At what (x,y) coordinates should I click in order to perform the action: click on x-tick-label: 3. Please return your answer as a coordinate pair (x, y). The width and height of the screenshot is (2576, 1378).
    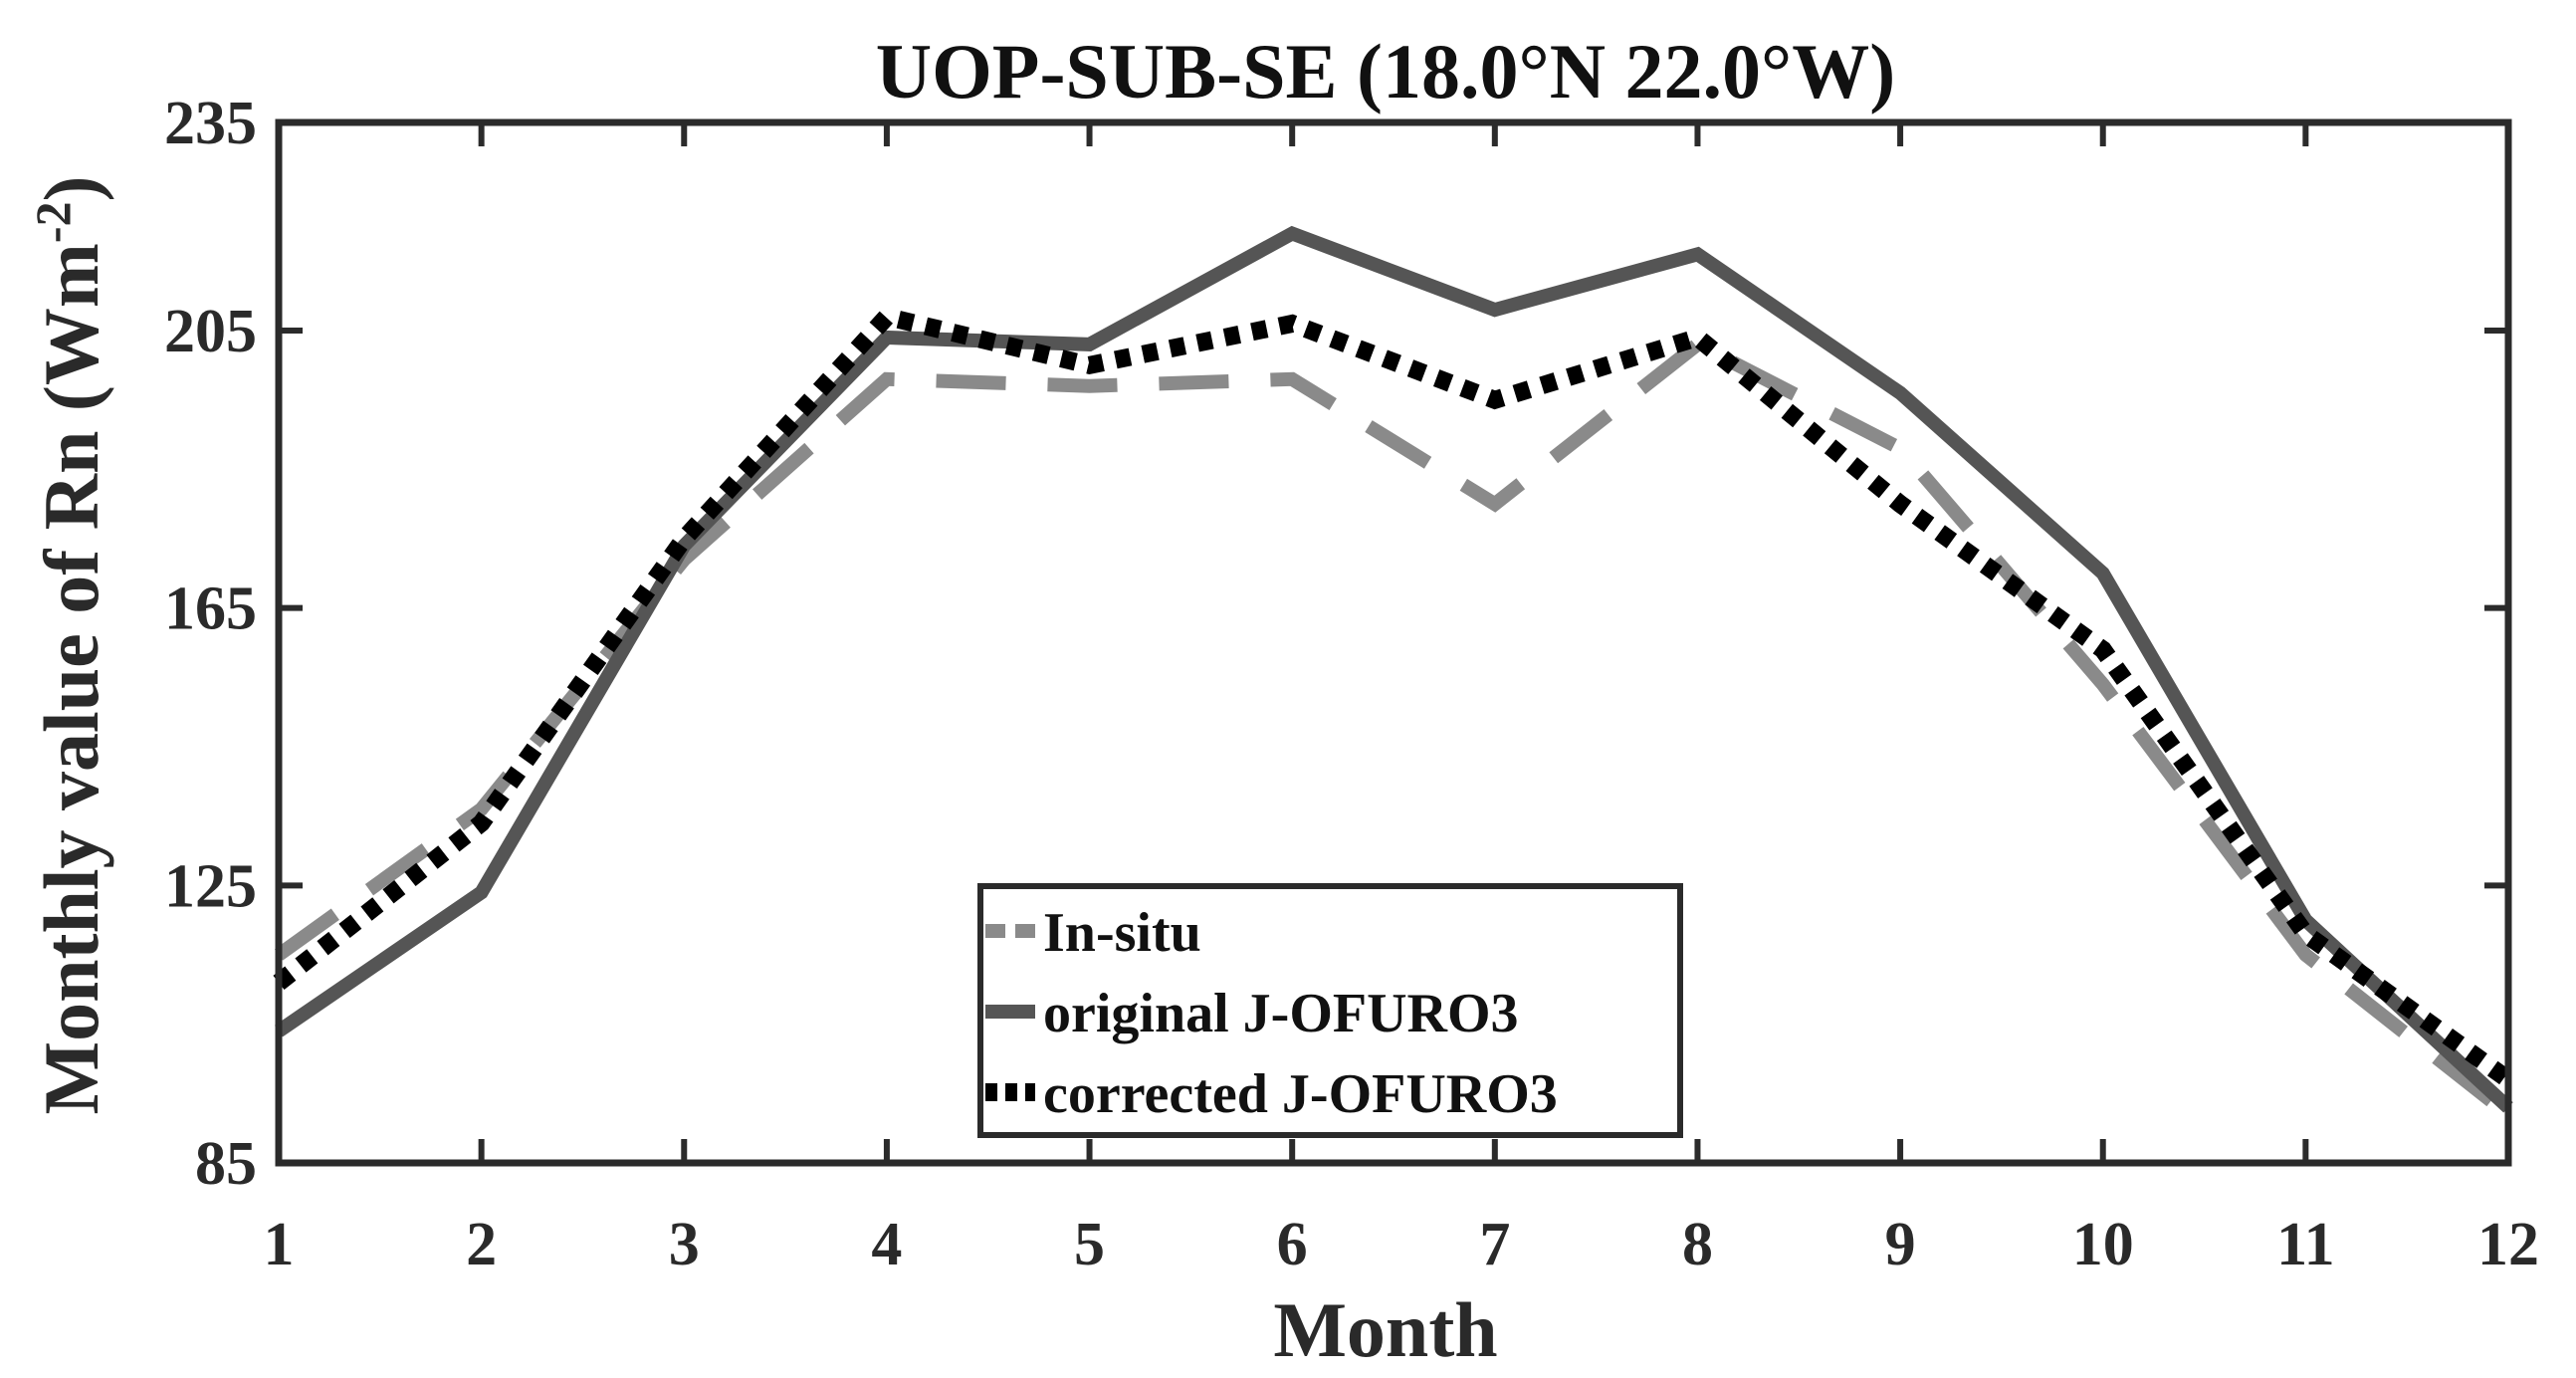
    Looking at the image, I should click on (684, 1244).